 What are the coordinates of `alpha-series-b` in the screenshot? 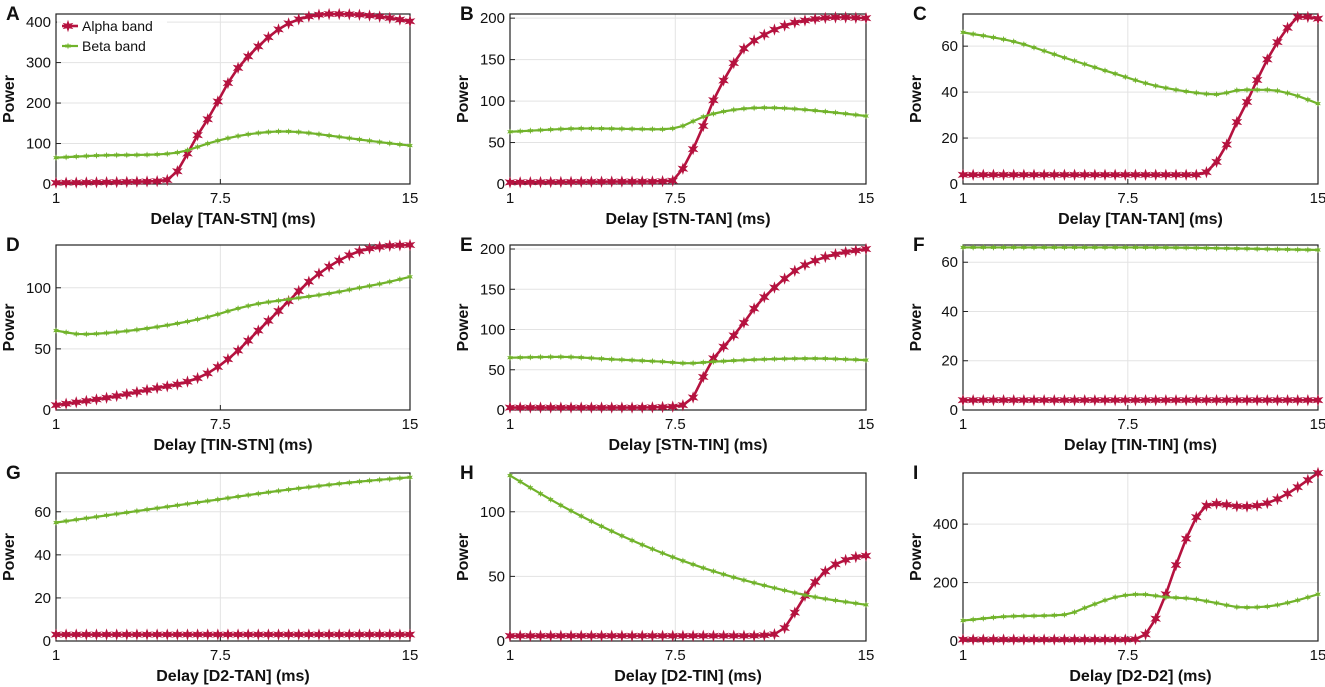 It's located at (688, 100).